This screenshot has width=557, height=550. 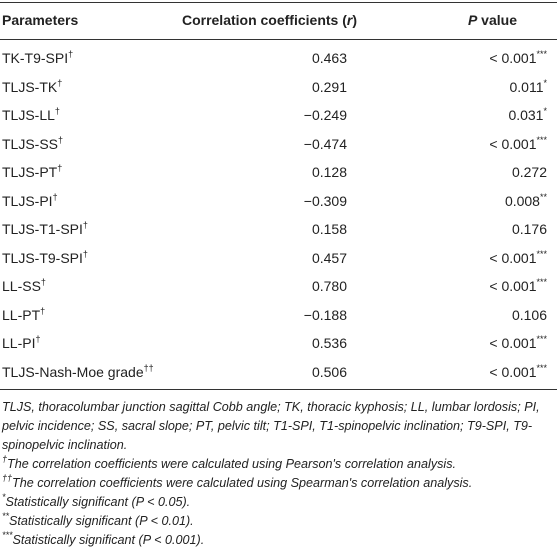 I want to click on parameter-name: TLJS-SS, so click(x=30, y=143).